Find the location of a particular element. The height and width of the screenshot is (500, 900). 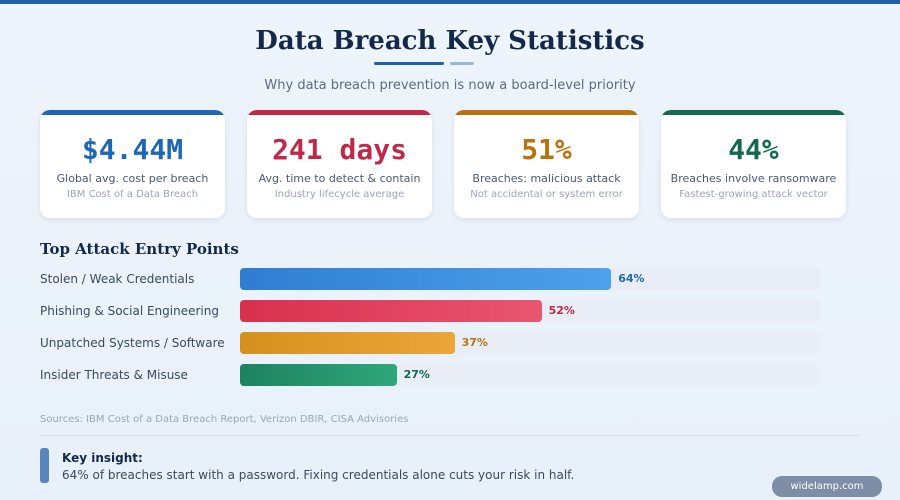

bar-track: 52% is located at coordinates (530, 311).